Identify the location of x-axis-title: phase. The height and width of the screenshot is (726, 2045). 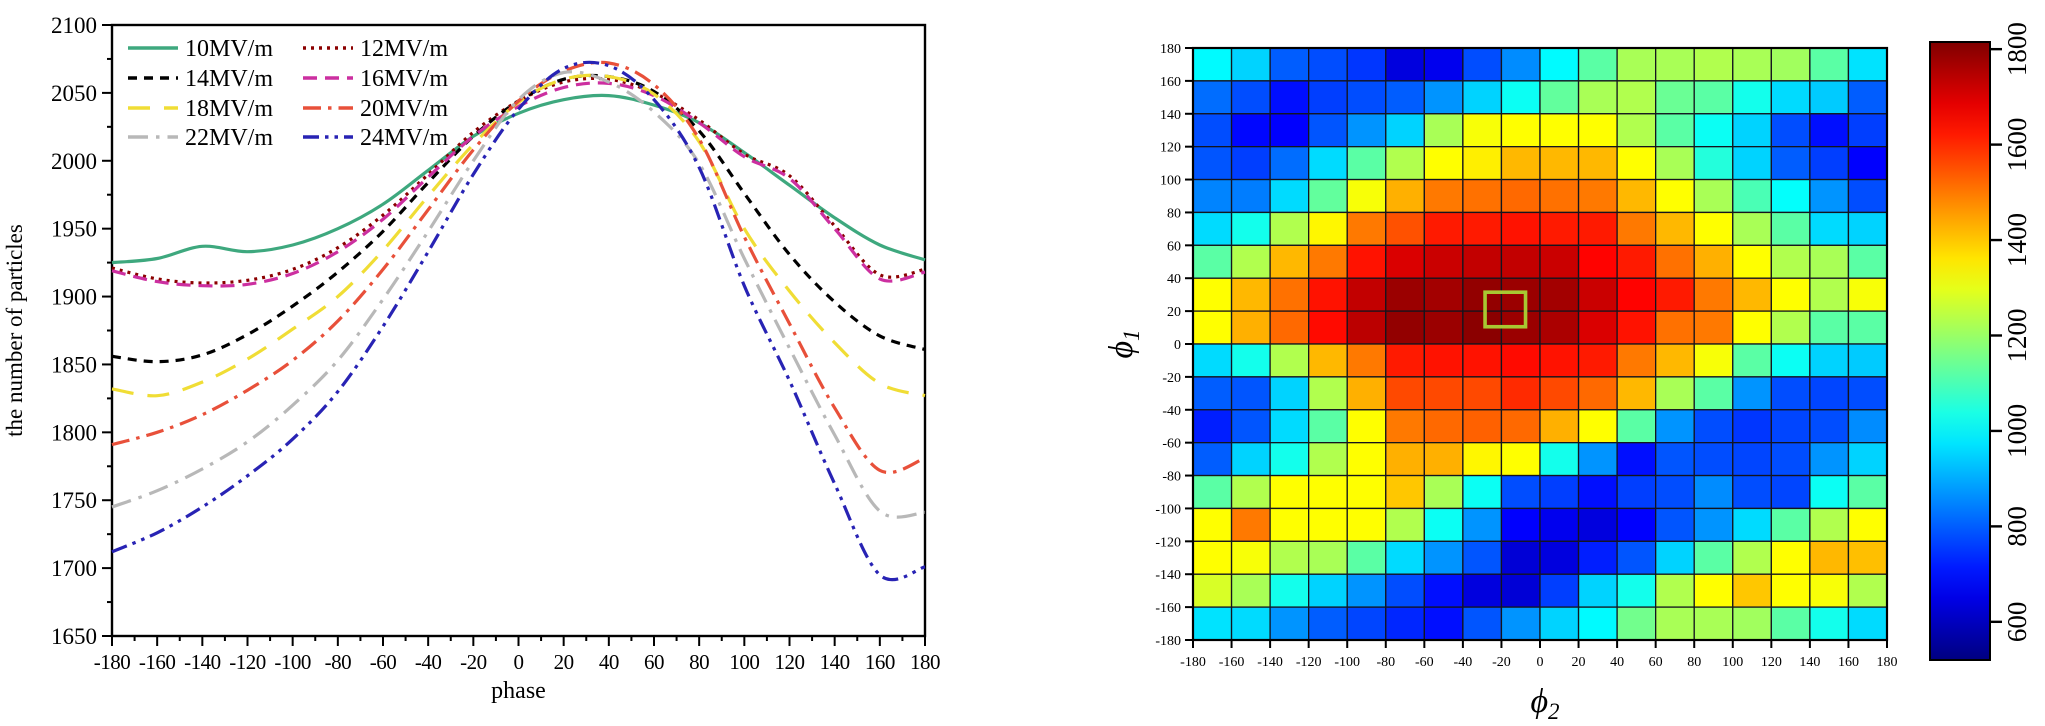
(518, 691).